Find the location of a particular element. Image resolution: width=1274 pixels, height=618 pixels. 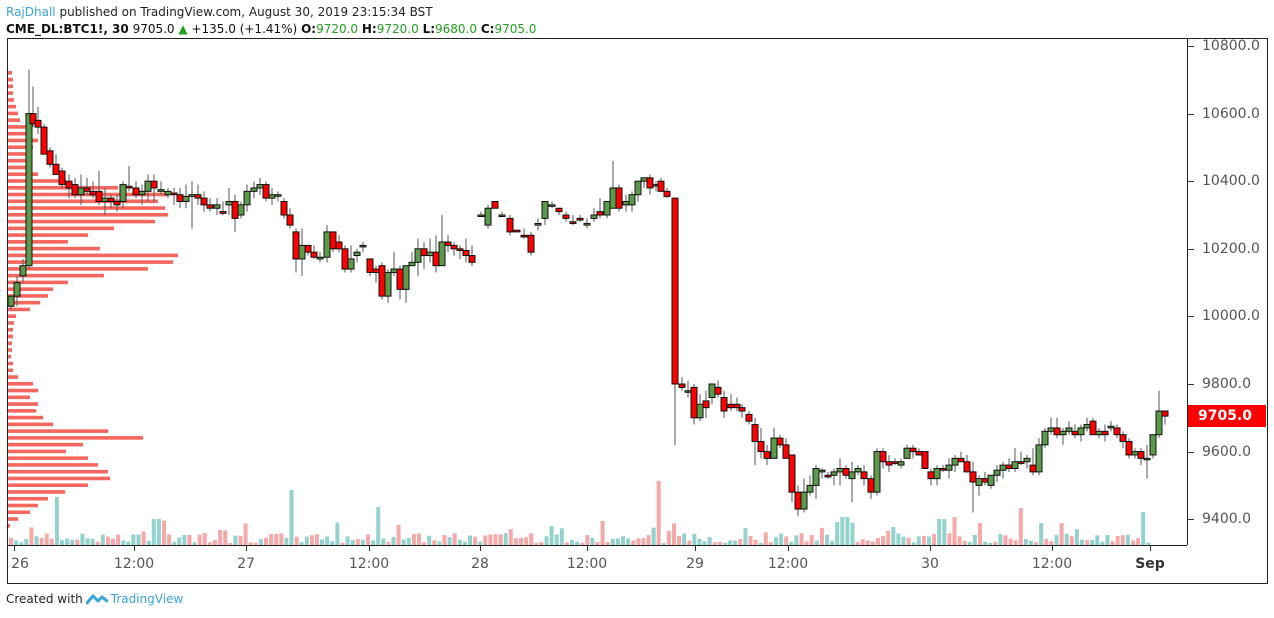

high-value: 9720.0 is located at coordinates (397, 29).